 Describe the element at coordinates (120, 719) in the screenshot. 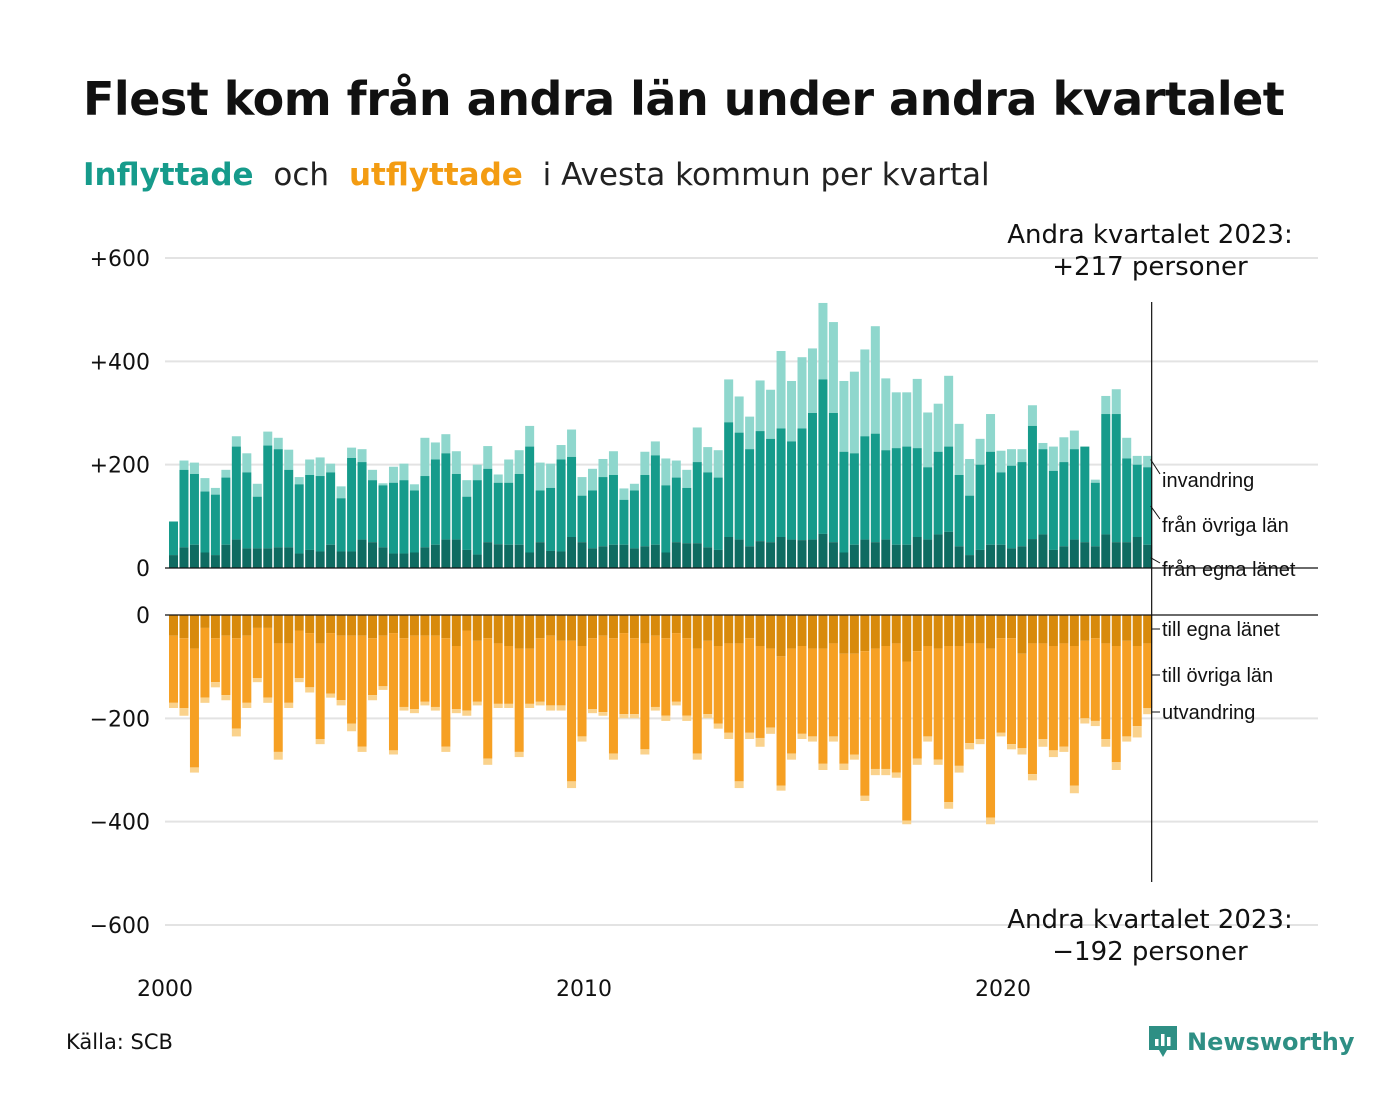

I see `y-tick-label: −200` at that location.